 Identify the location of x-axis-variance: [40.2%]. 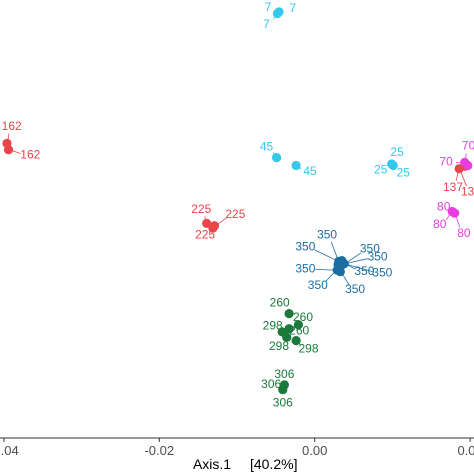
(273, 464).